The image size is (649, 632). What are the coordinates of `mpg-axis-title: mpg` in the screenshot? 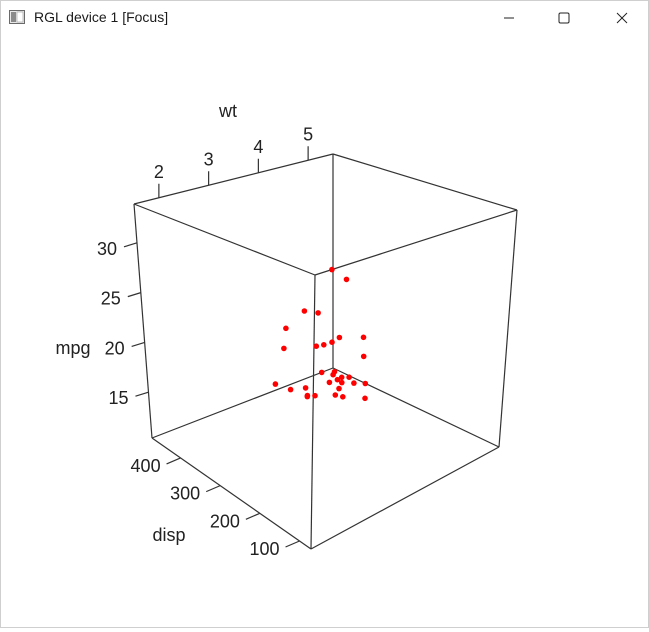 It's located at (72, 348).